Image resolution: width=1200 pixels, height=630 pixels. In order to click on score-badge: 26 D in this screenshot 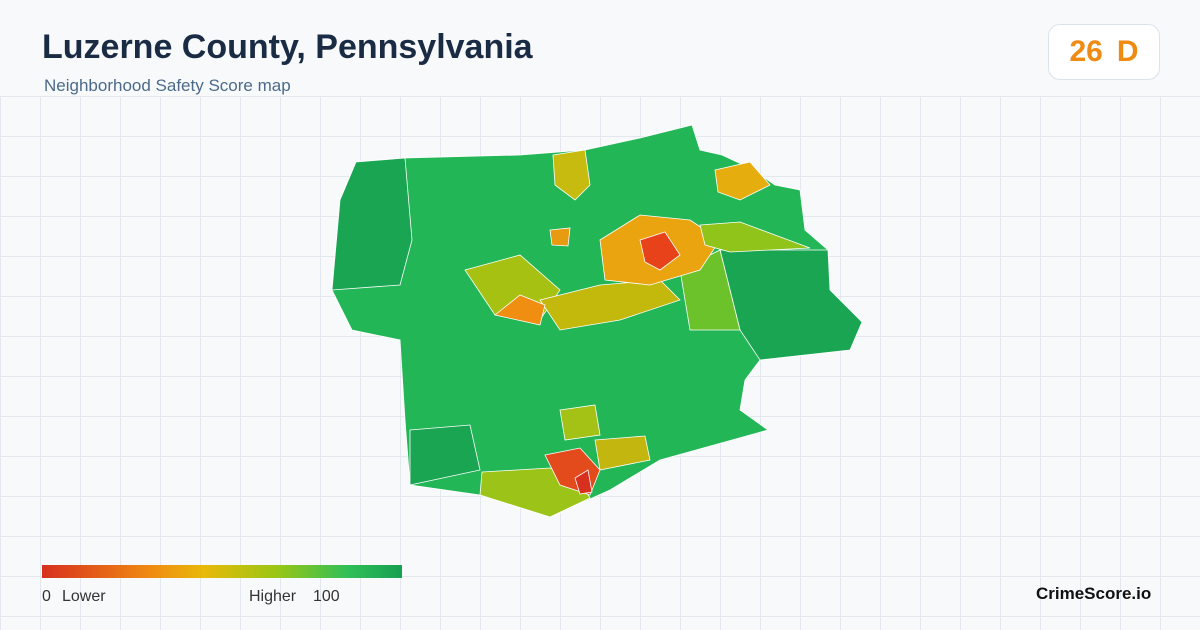, I will do `click(1104, 52)`.